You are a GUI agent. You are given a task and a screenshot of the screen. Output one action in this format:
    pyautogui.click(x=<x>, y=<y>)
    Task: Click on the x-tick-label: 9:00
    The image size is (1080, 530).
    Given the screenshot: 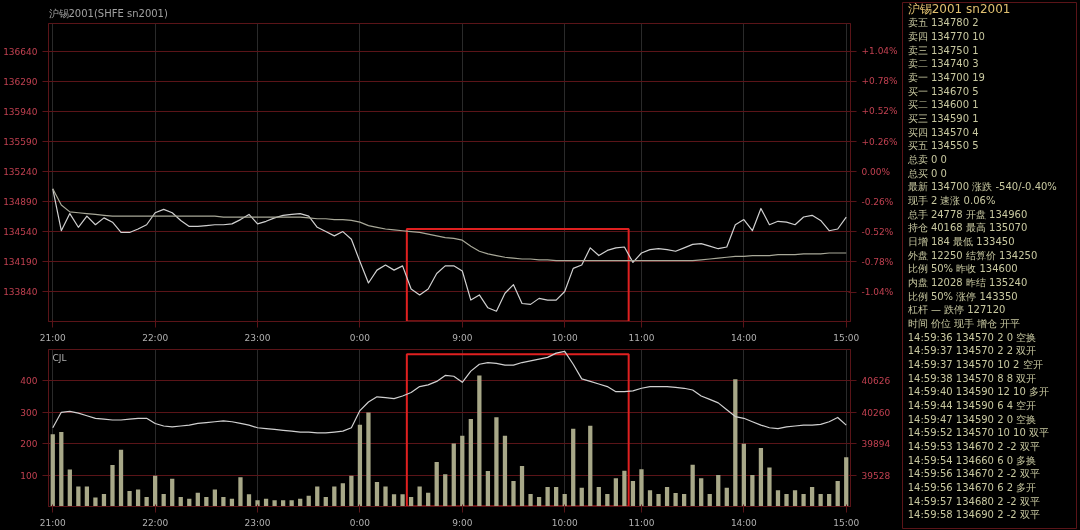 What is the action you would take?
    pyautogui.click(x=462, y=337)
    